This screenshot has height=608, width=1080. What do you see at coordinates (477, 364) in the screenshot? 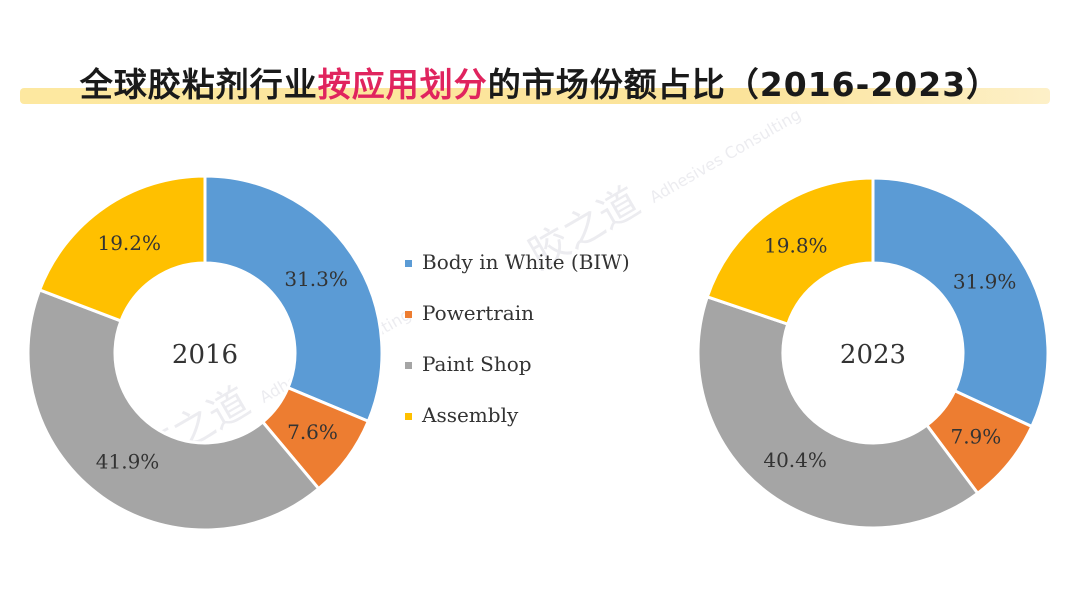
I see `legend-label: Paint Shop` at bounding box center [477, 364].